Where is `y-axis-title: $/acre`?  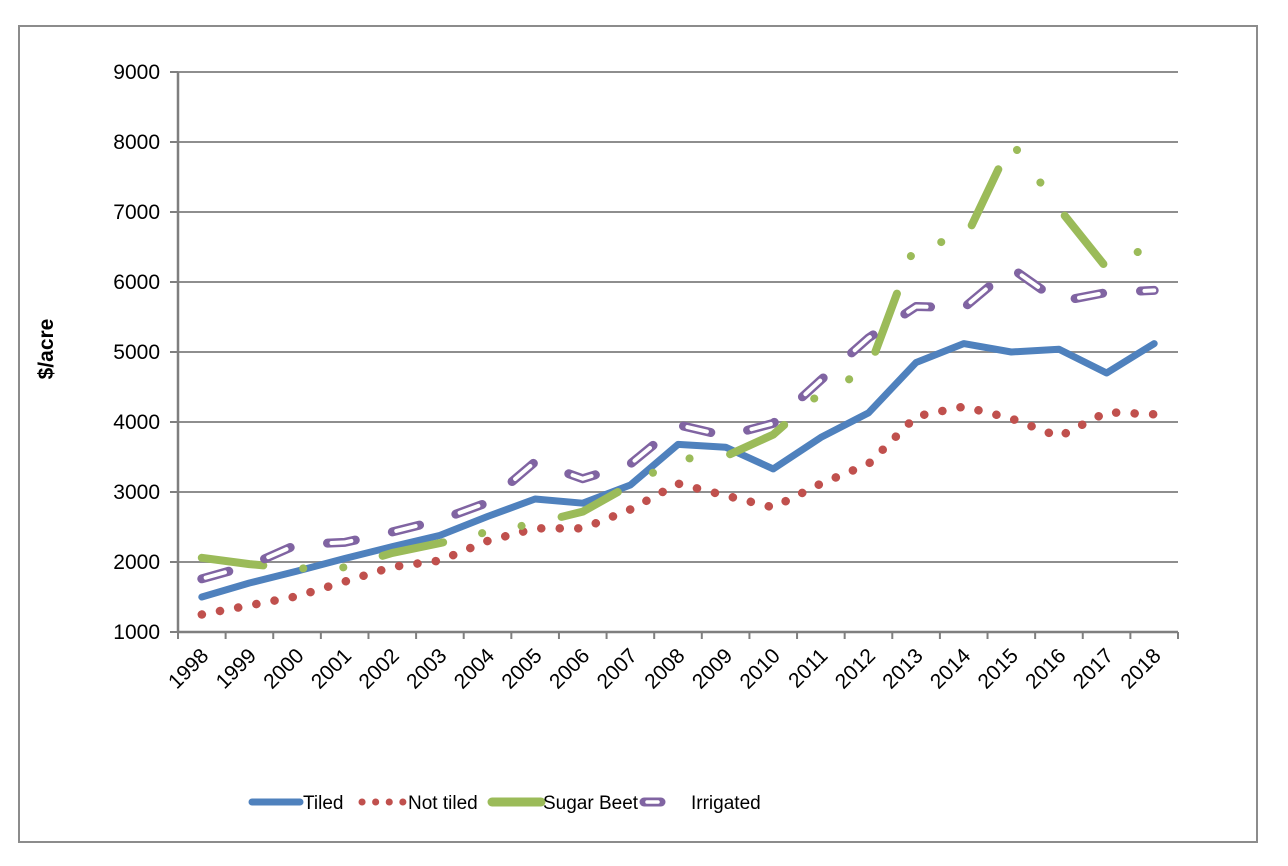 y-axis-title: $/acre is located at coordinates (46, 349).